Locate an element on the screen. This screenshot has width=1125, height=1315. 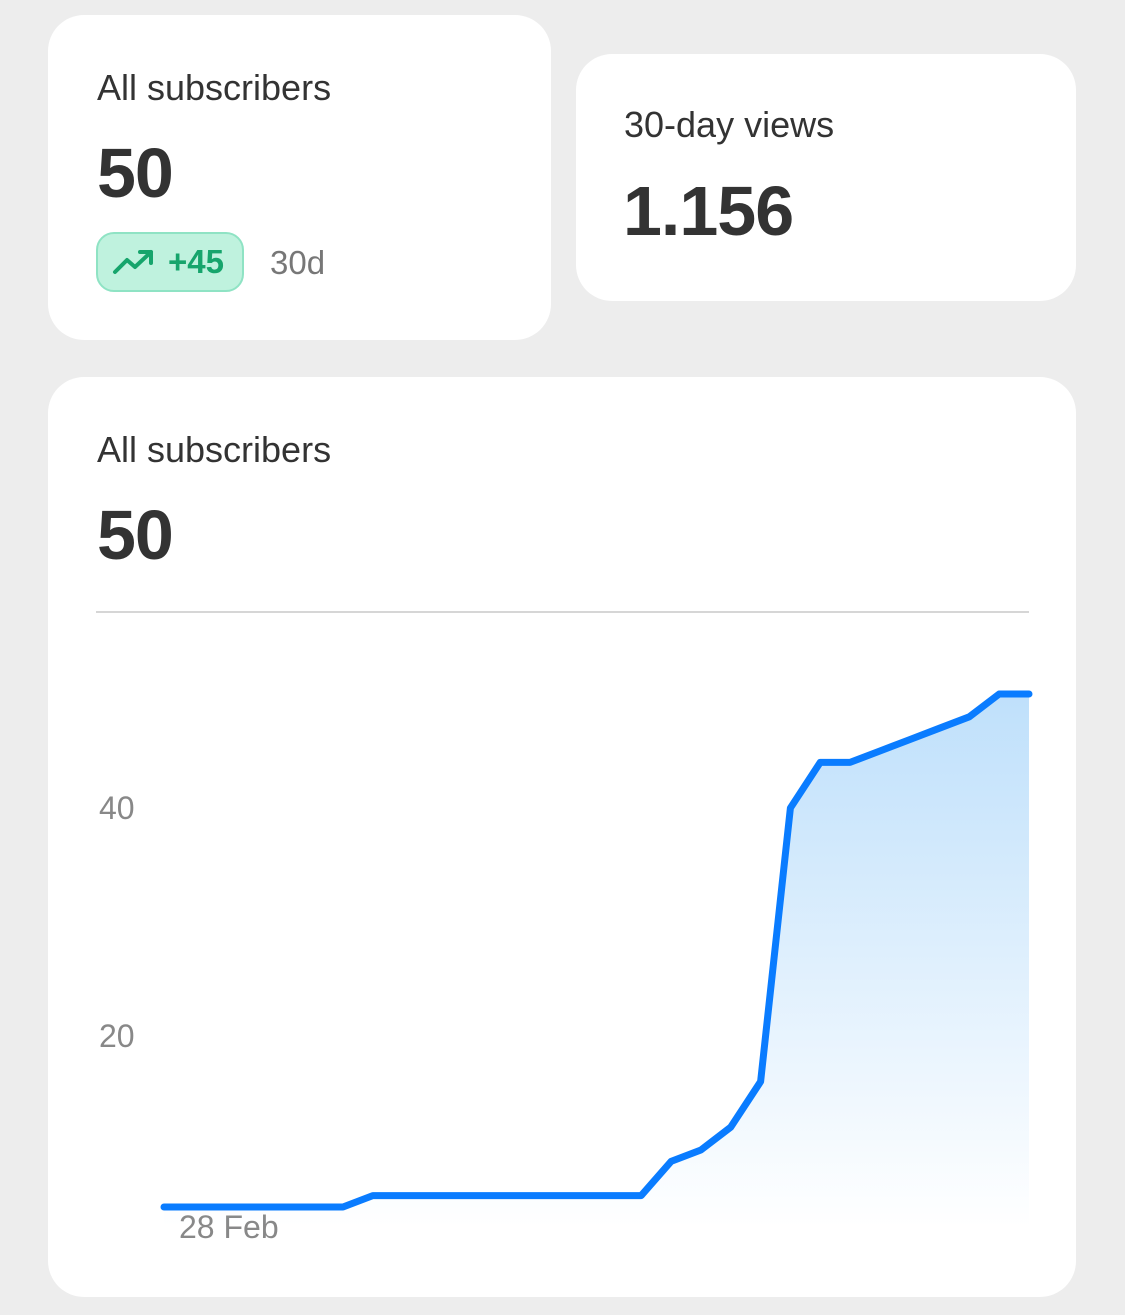
chart-card-value: 50 is located at coordinates (135, 535).